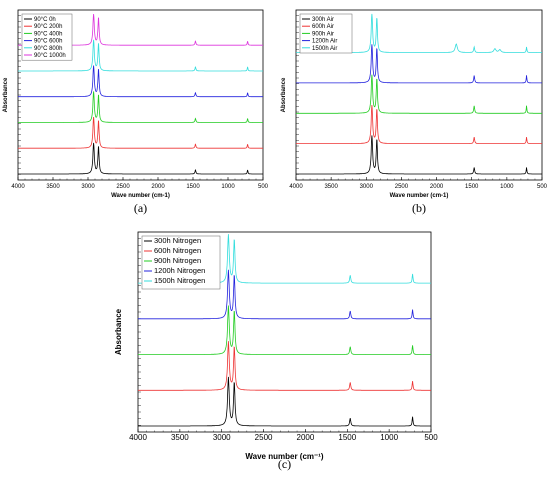  What do you see at coordinates (177, 240) in the screenshot?
I see `legend-entry: 300h Nitrogen` at bounding box center [177, 240].